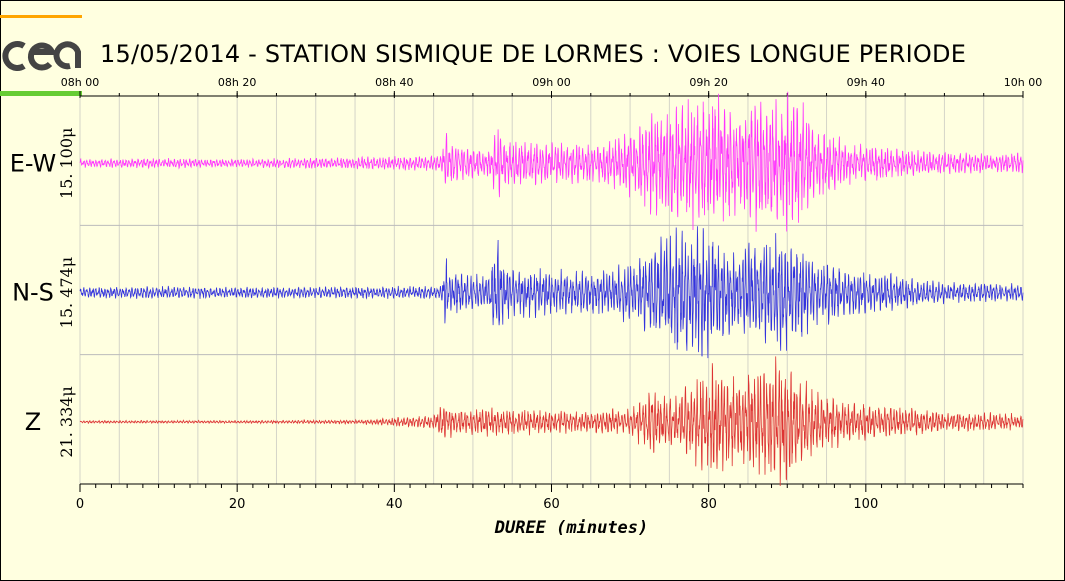  I want to click on channel-label: N-S, so click(33, 293).